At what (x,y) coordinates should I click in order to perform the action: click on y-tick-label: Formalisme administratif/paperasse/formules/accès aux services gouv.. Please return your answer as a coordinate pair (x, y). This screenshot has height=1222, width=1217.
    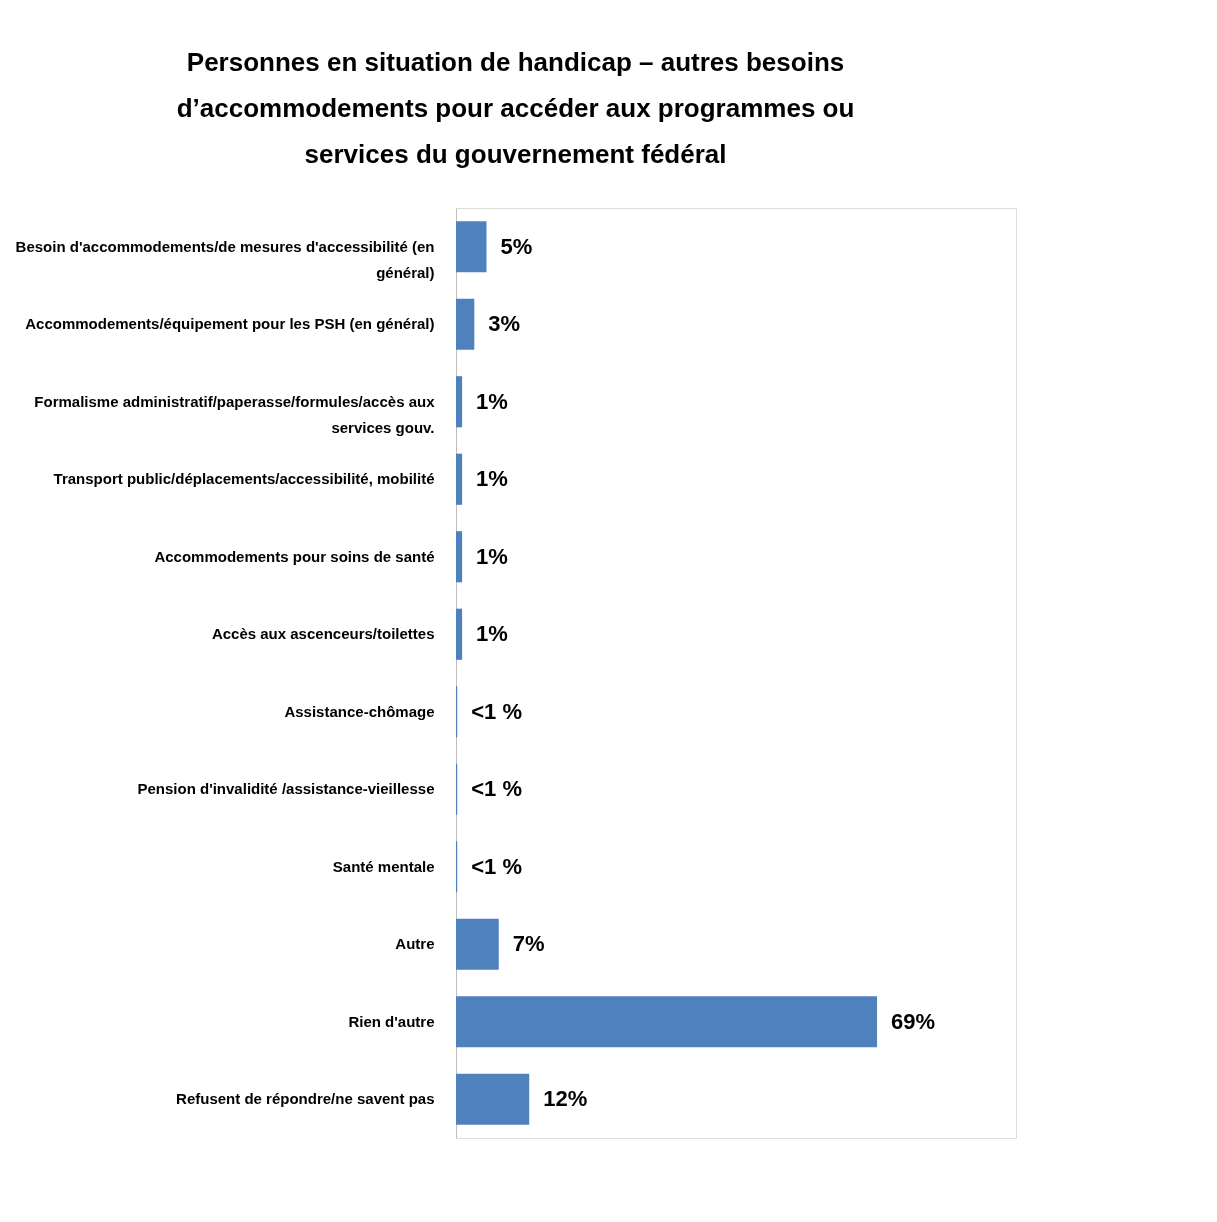
    Looking at the image, I should click on (235, 414).